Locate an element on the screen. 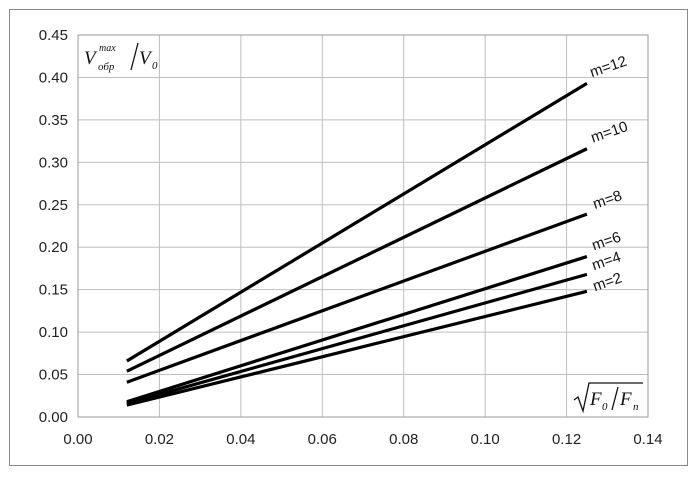  y-tick-label: 0.30 is located at coordinates (53, 162).